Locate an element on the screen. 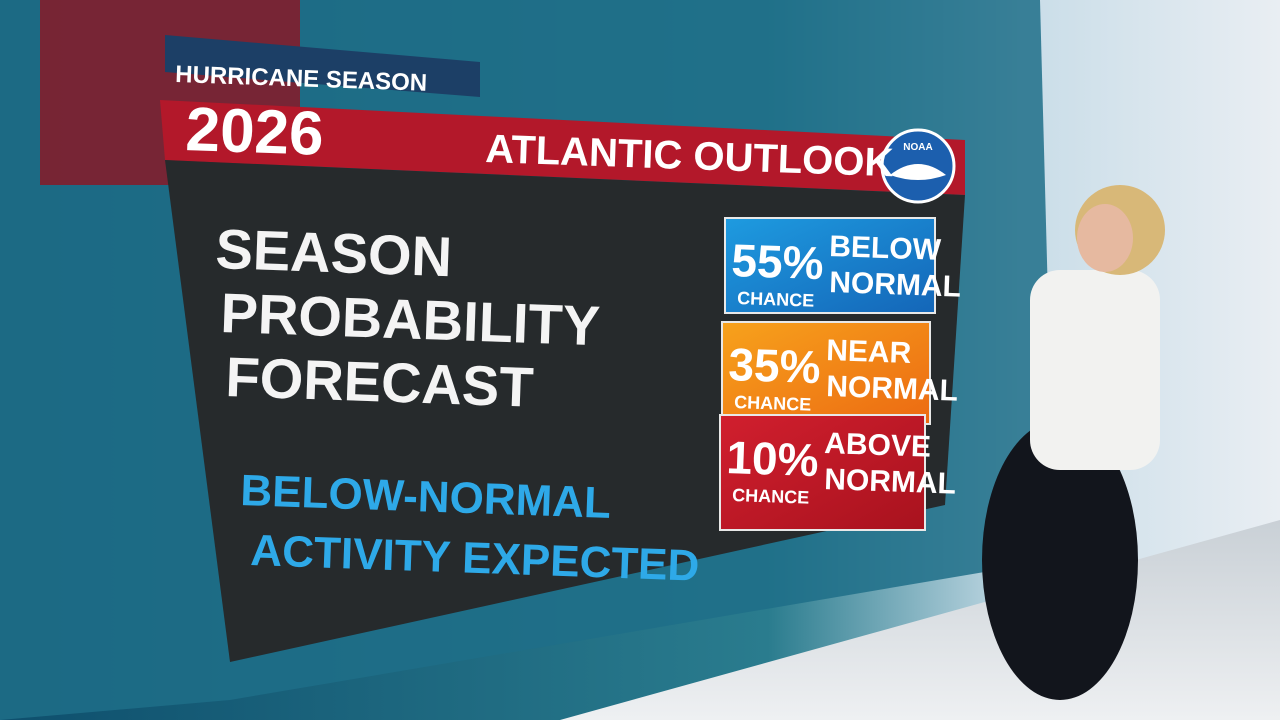 The width and height of the screenshot is (1280, 720). year: 2026 is located at coordinates (255, 132).